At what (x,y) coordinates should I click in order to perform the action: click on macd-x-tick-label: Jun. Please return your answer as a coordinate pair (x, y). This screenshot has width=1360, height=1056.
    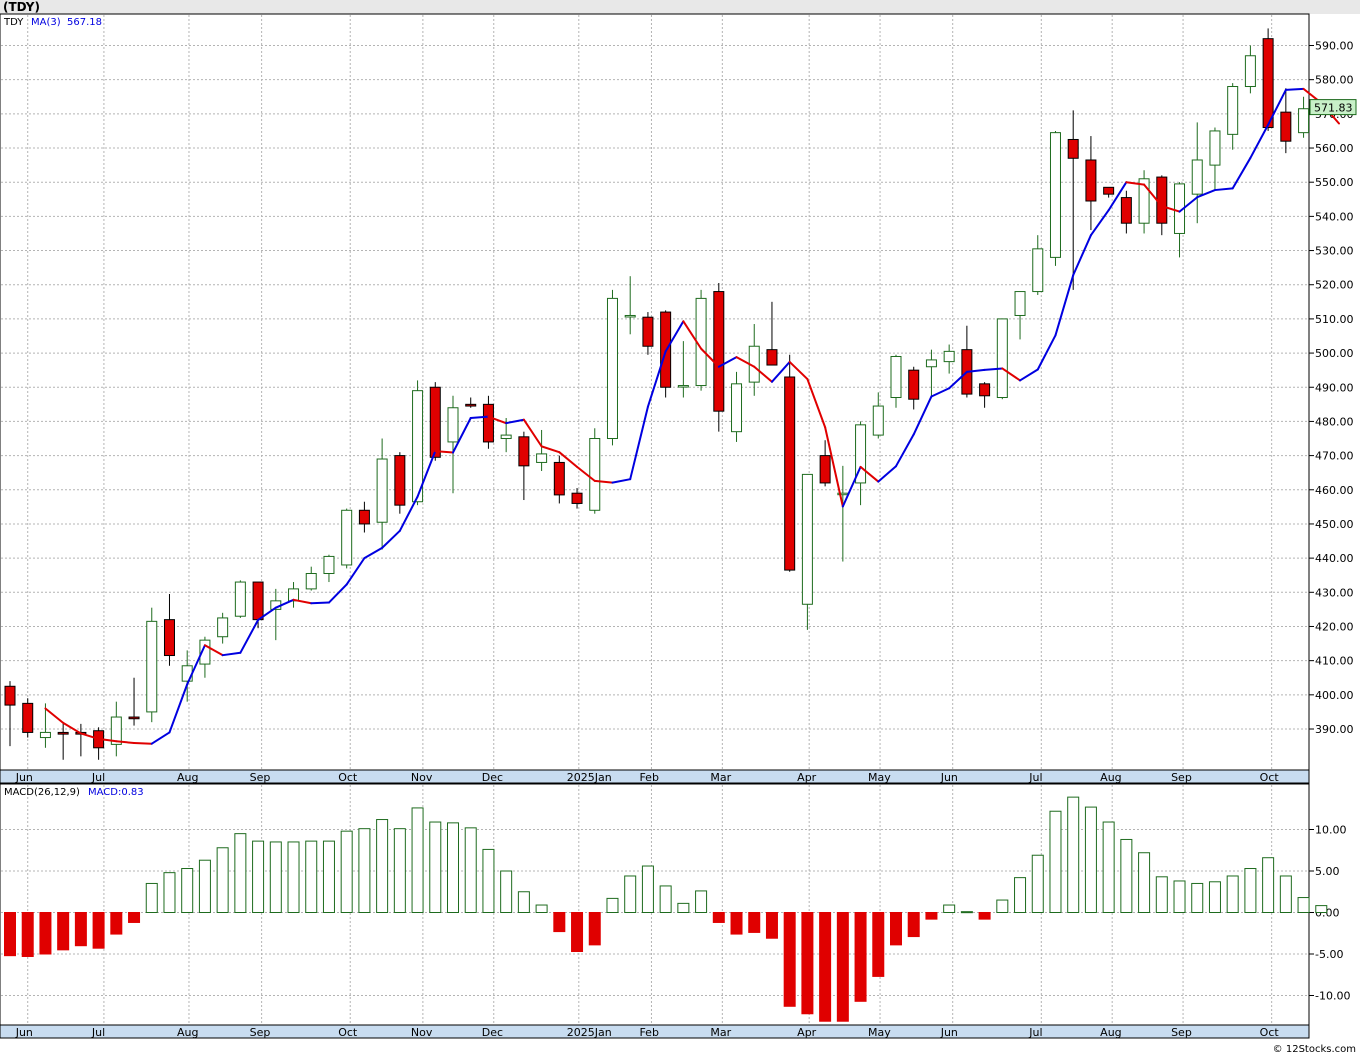
    Looking at the image, I should click on (949, 1032).